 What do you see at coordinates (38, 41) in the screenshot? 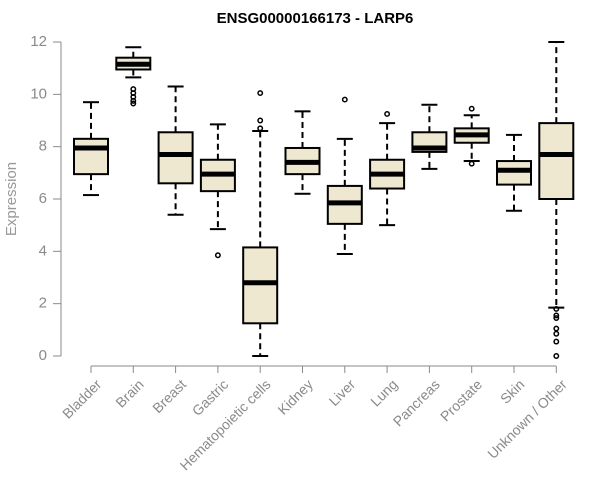
I see `y-tick-label: 12` at bounding box center [38, 41].